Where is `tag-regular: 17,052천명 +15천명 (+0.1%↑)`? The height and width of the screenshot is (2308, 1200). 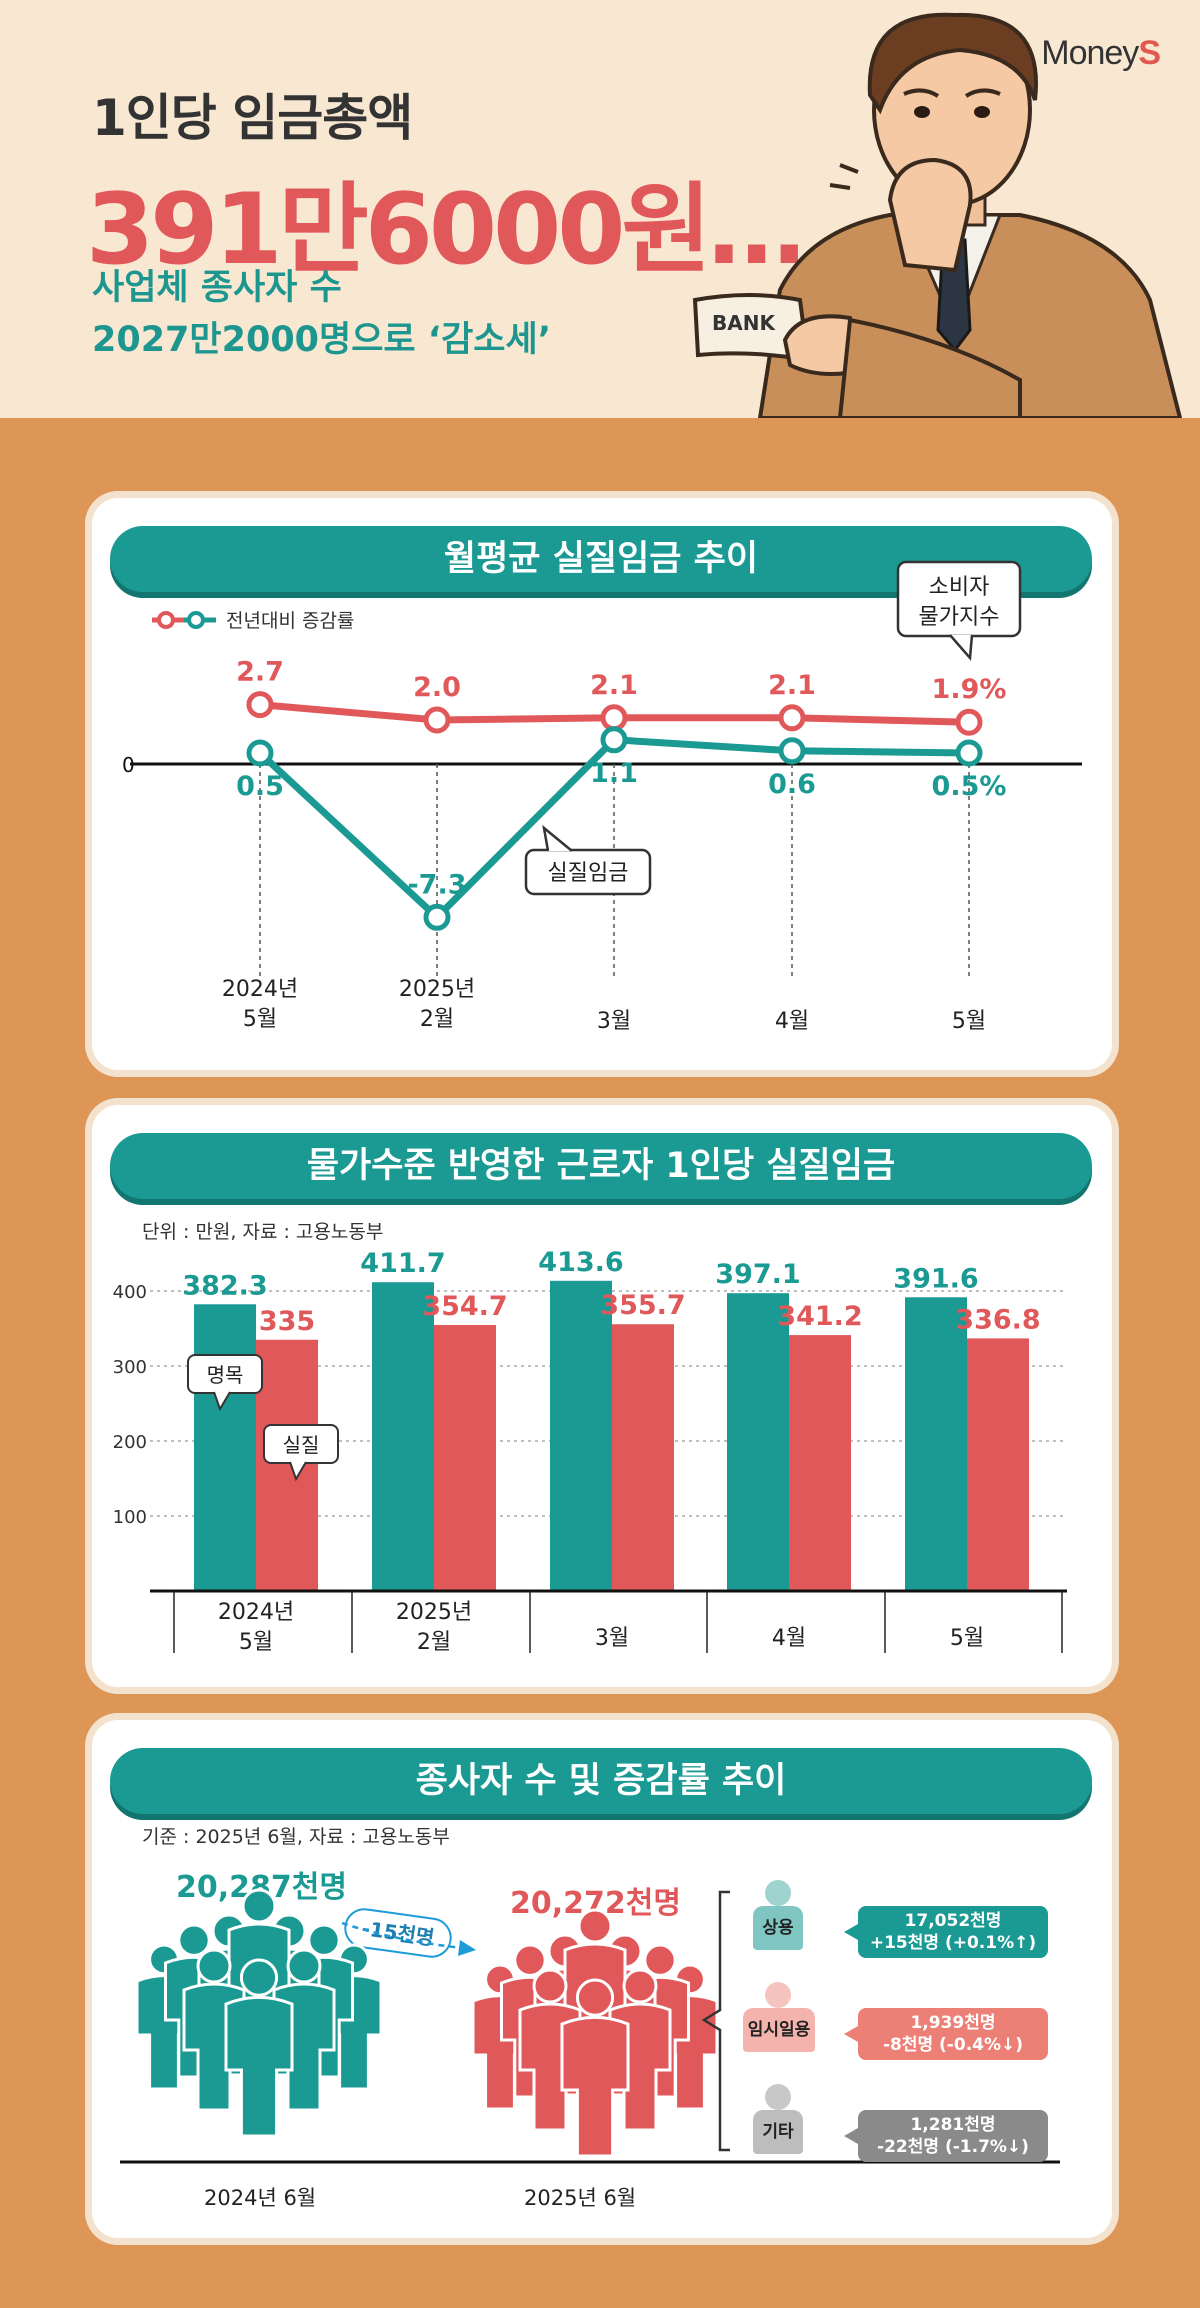
tag-regular: 17,052천명 +15천명 (+0.1%↑) is located at coordinates (946, 1932).